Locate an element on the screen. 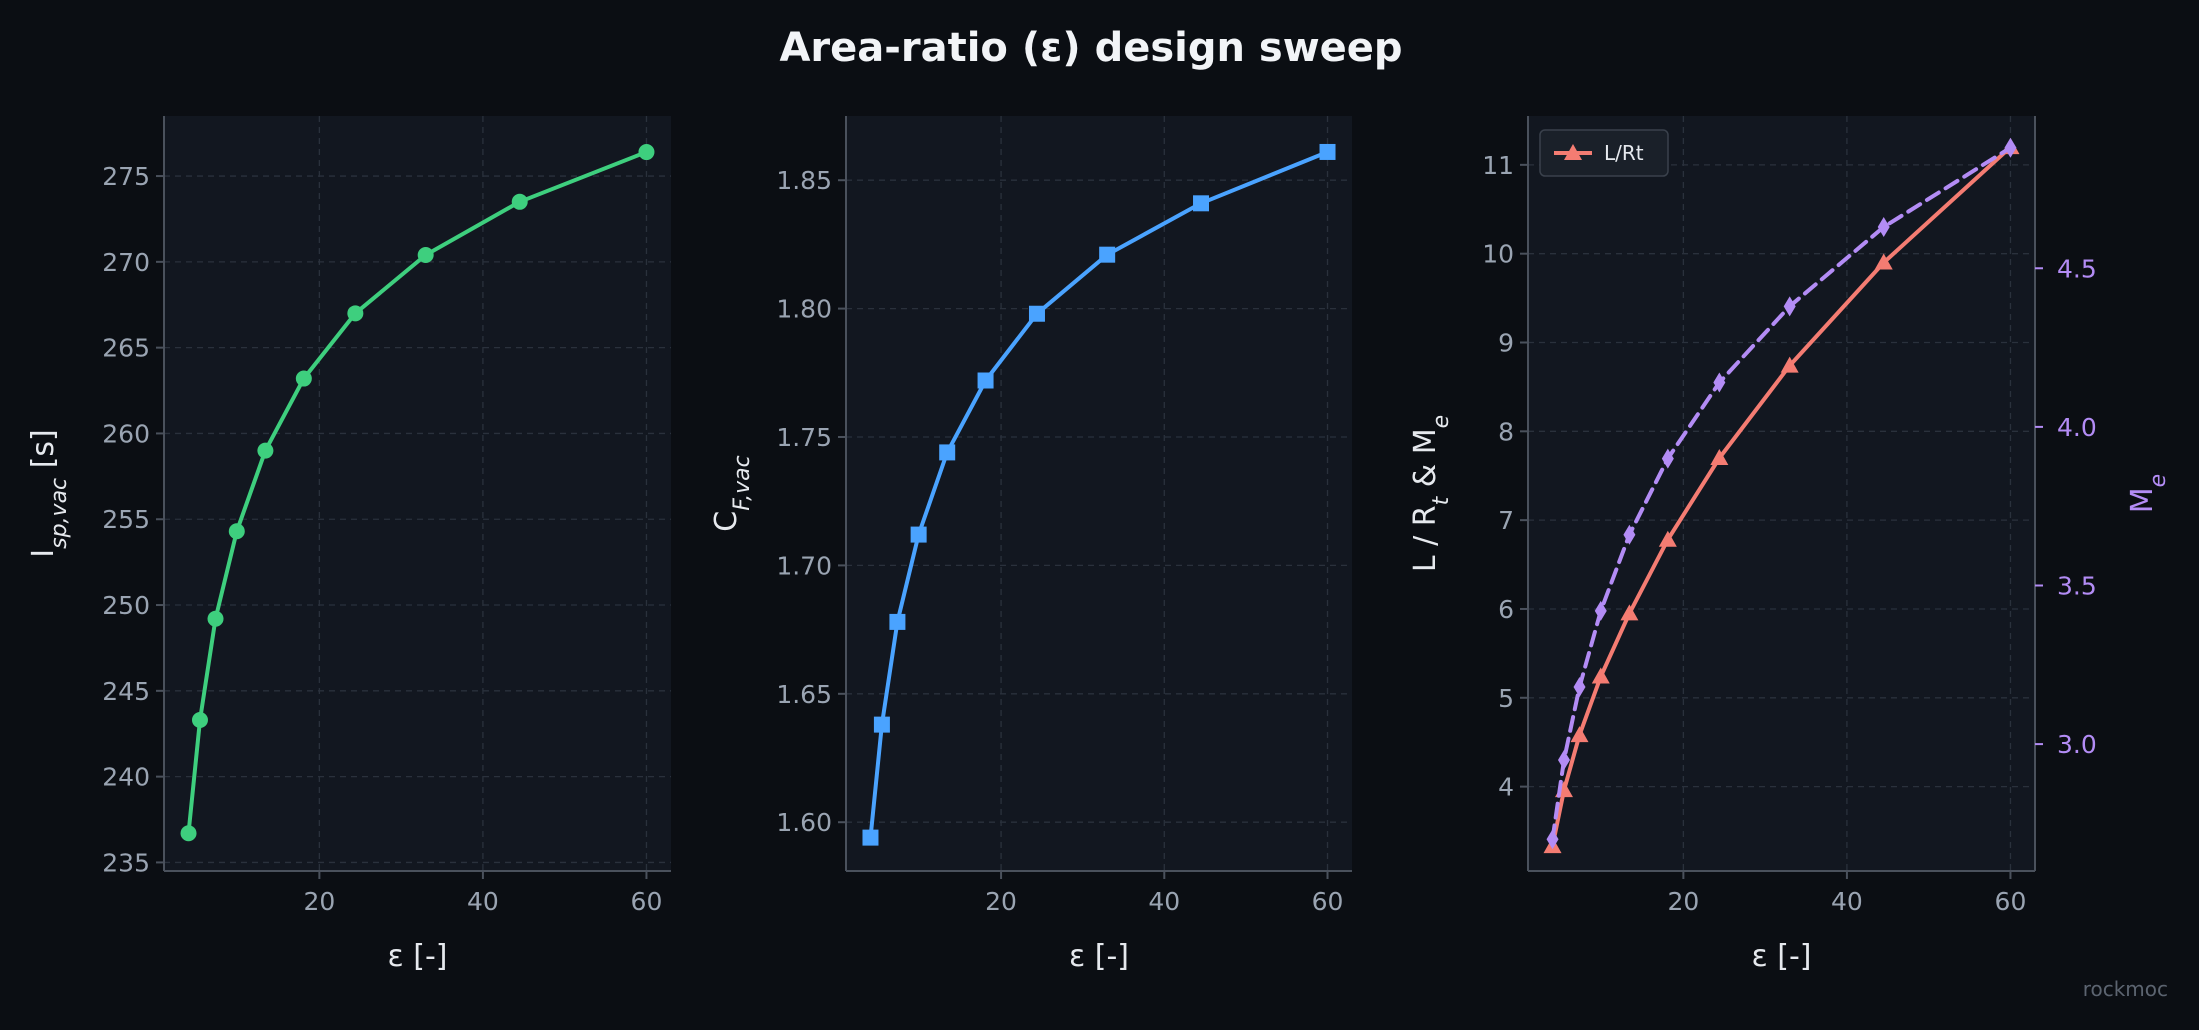 The image size is (2199, 1030). y-tick-label: 6 is located at coordinates (1506, 609).